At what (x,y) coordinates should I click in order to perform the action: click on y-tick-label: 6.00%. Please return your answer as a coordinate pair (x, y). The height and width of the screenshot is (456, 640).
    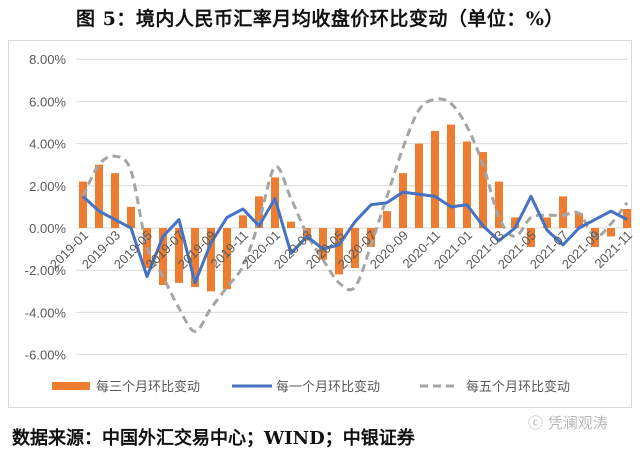
    Looking at the image, I should click on (47, 101).